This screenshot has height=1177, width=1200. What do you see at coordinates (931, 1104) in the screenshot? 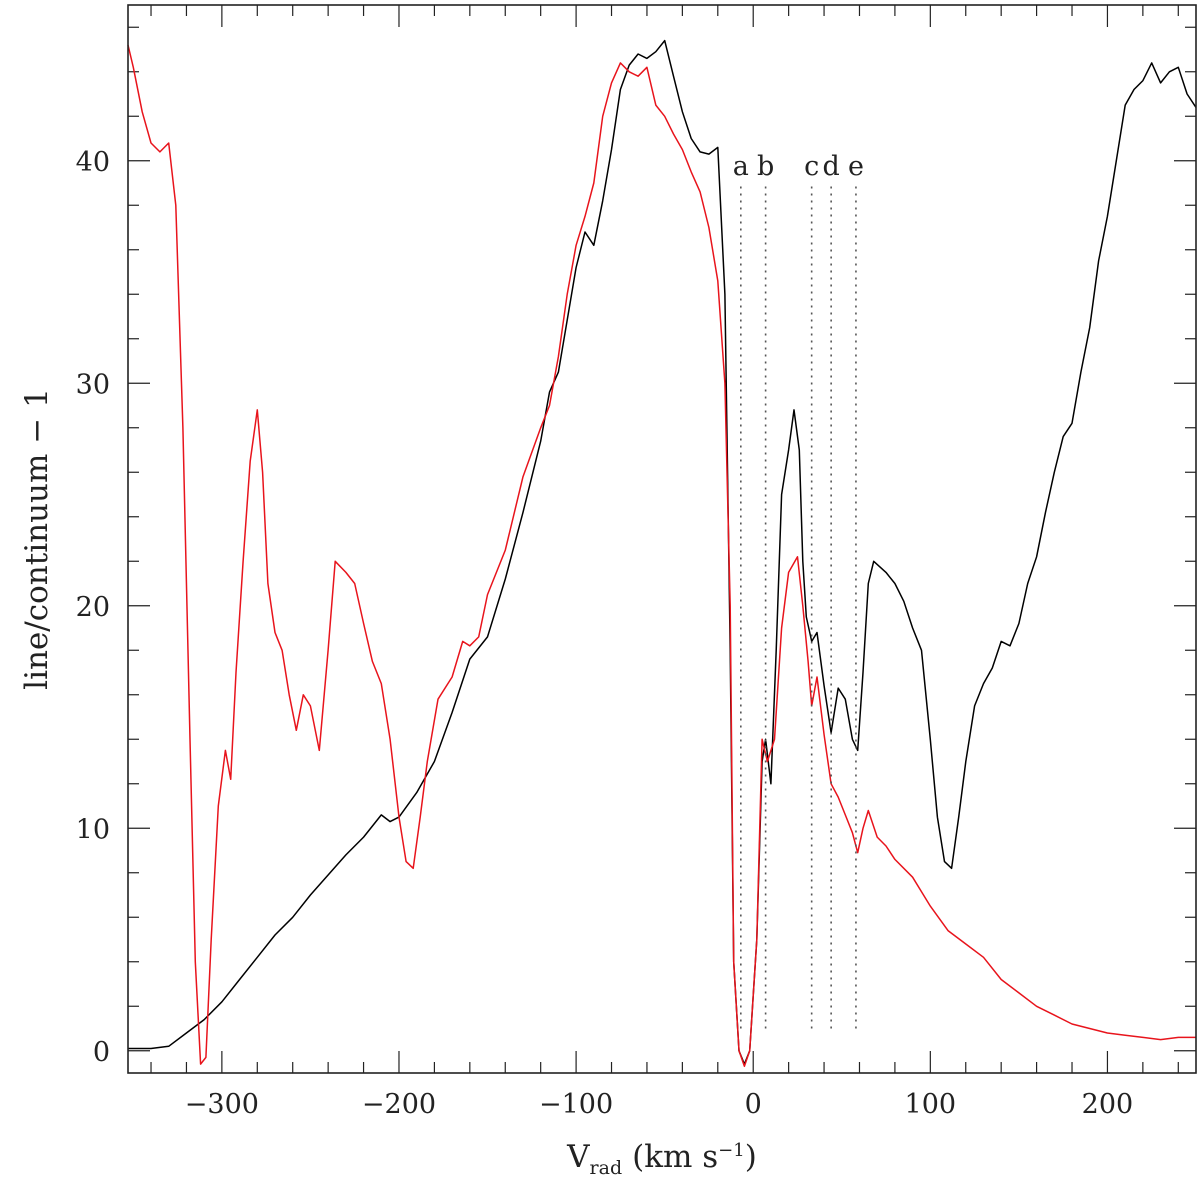
I see `x-tick-label: 100` at bounding box center [931, 1104].